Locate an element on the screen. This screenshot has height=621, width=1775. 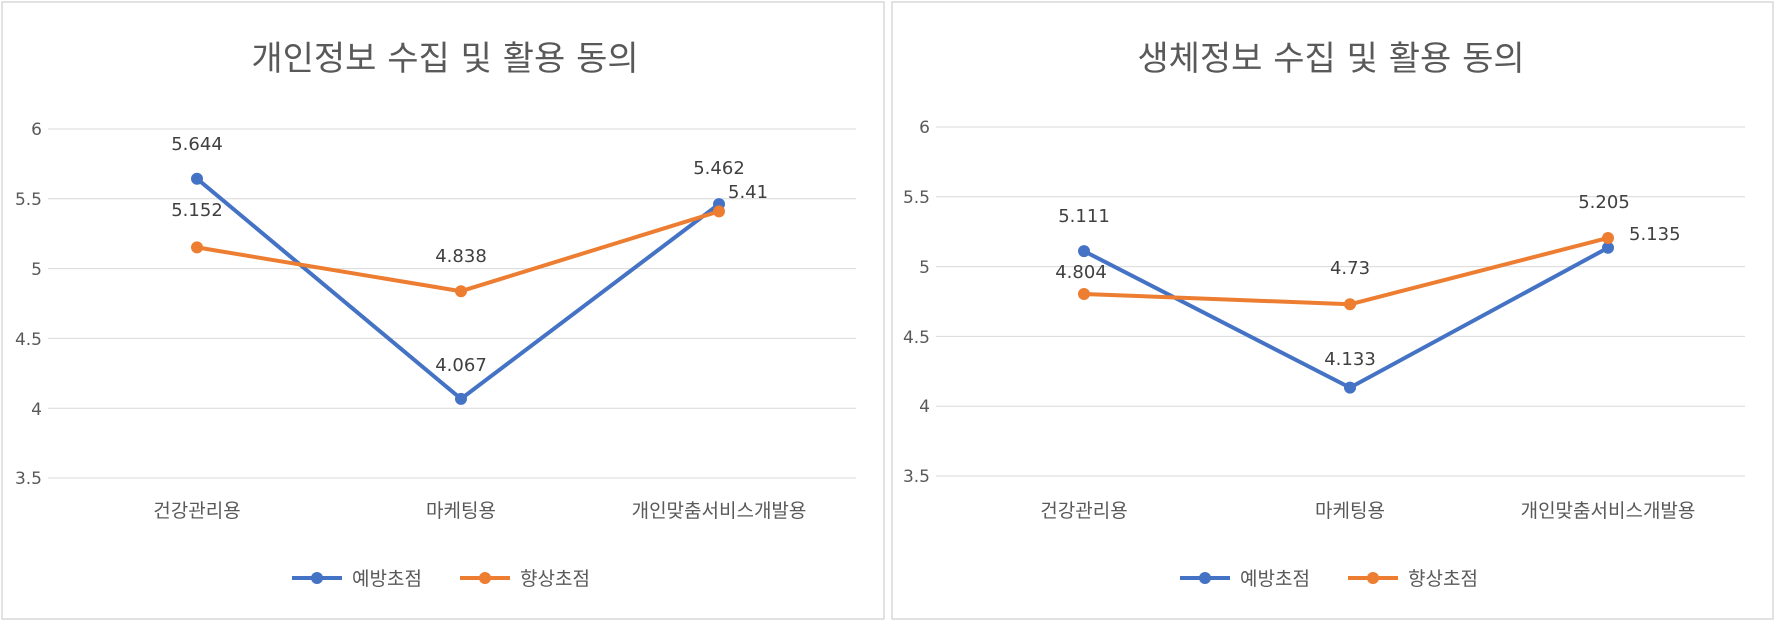
chart-1-y-axis: 6 5.5 5 4.5 4 3.5 is located at coordinates (28, 304).